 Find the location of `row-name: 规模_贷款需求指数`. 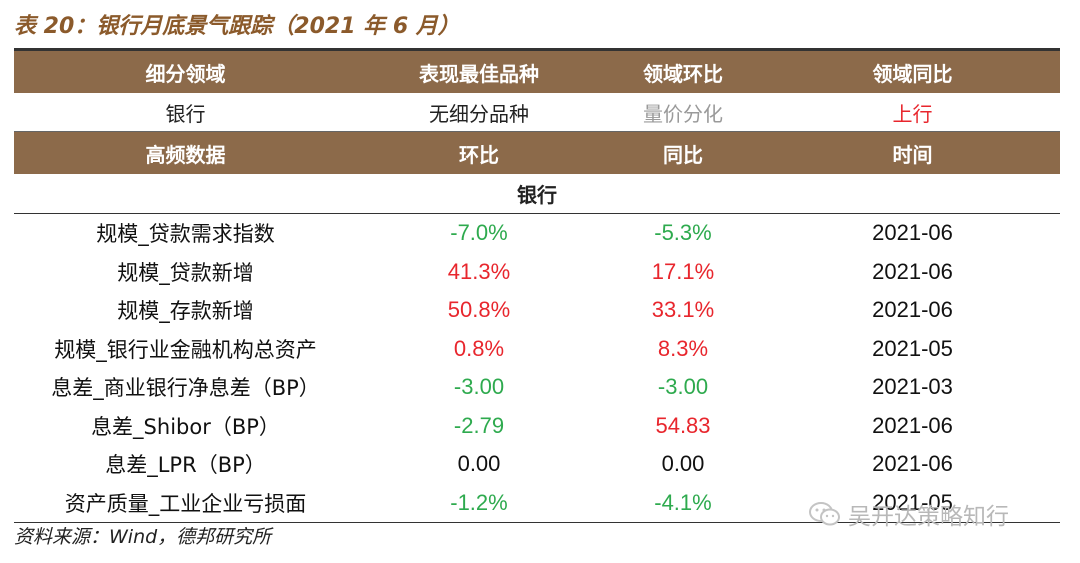

row-name: 规模_贷款需求指数 is located at coordinates (185, 234).